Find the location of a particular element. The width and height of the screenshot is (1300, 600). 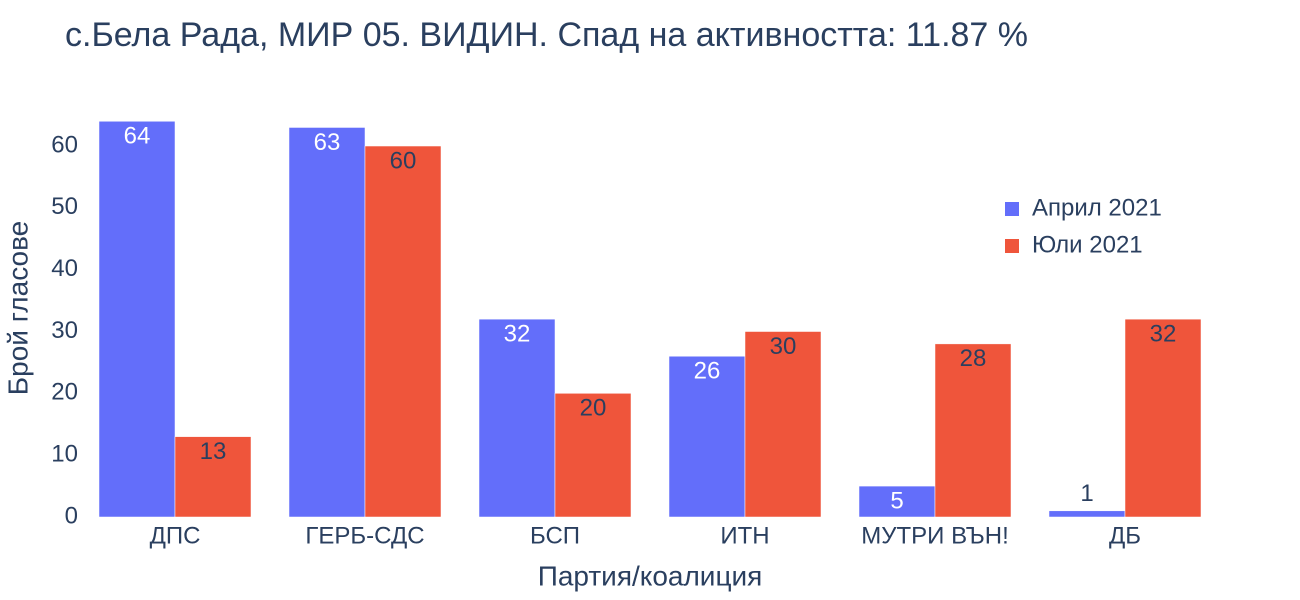

legend-label: Април 2021 is located at coordinates (1097, 207).